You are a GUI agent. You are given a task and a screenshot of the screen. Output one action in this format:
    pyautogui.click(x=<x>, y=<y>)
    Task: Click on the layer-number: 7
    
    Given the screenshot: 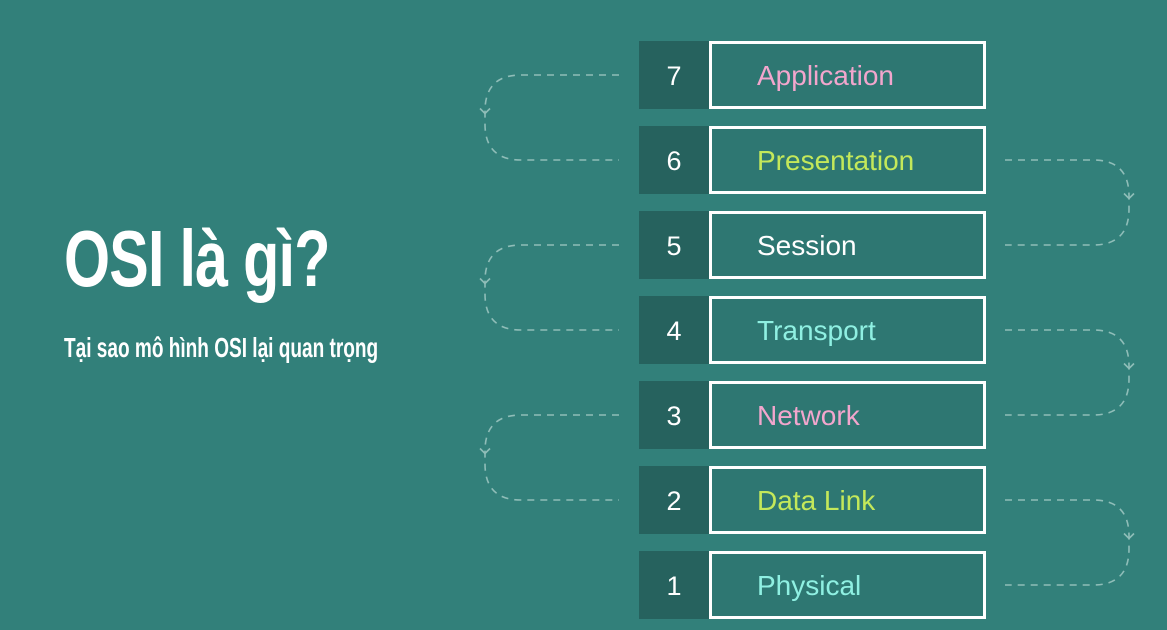 What is the action you would take?
    pyautogui.click(x=673, y=76)
    